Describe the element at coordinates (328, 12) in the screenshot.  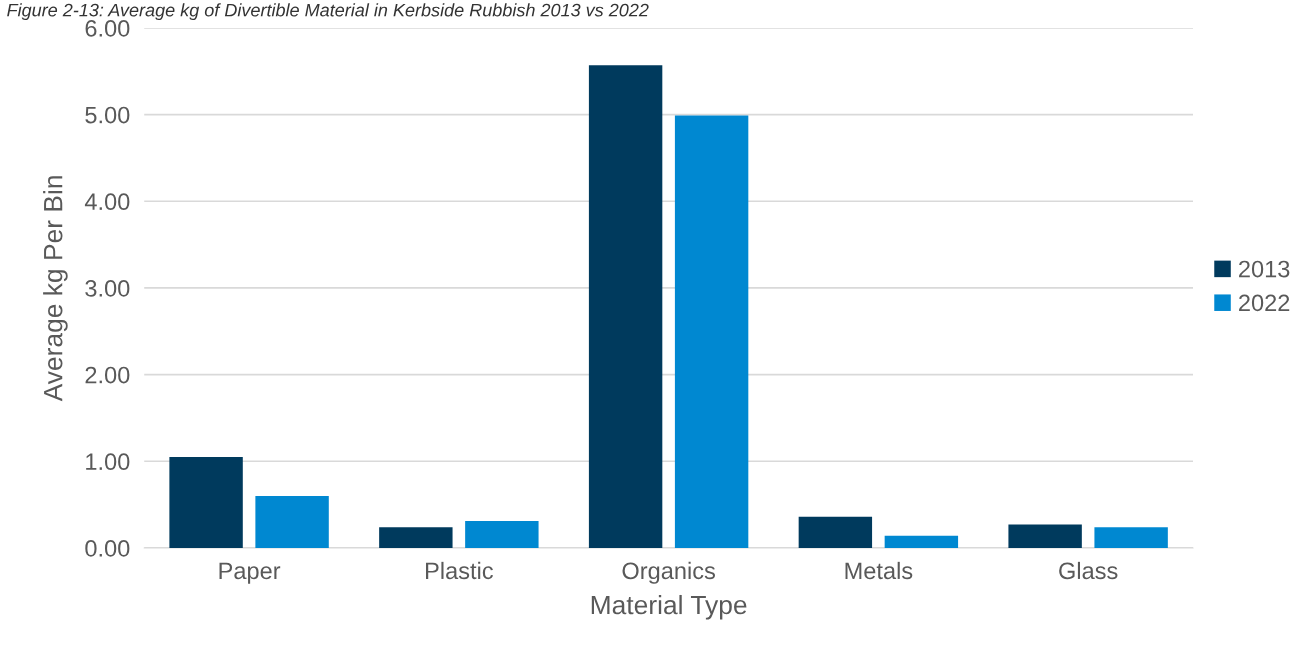
I see `chart-title: Figure 2-13: Average kg of Divertible Material in Kerbside Rubbish 2013 vs 2022` at that location.